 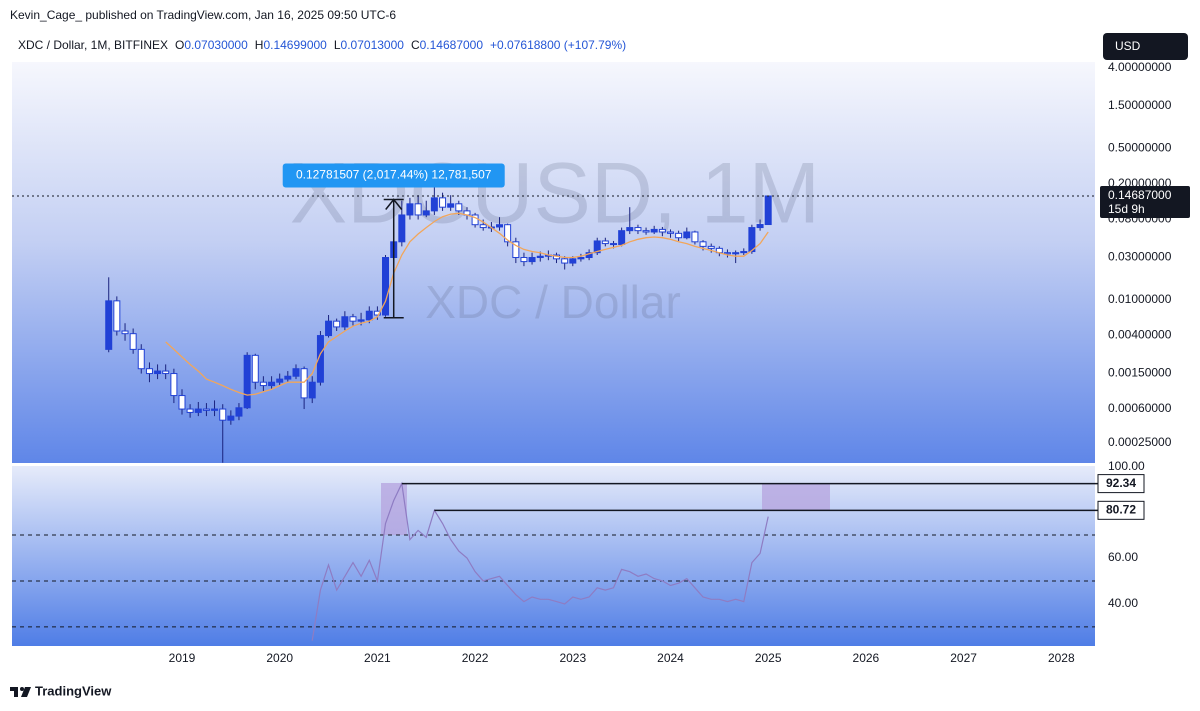 What do you see at coordinates (451, 45) in the screenshot?
I see `ohlc-value: 0.14687000` at bounding box center [451, 45].